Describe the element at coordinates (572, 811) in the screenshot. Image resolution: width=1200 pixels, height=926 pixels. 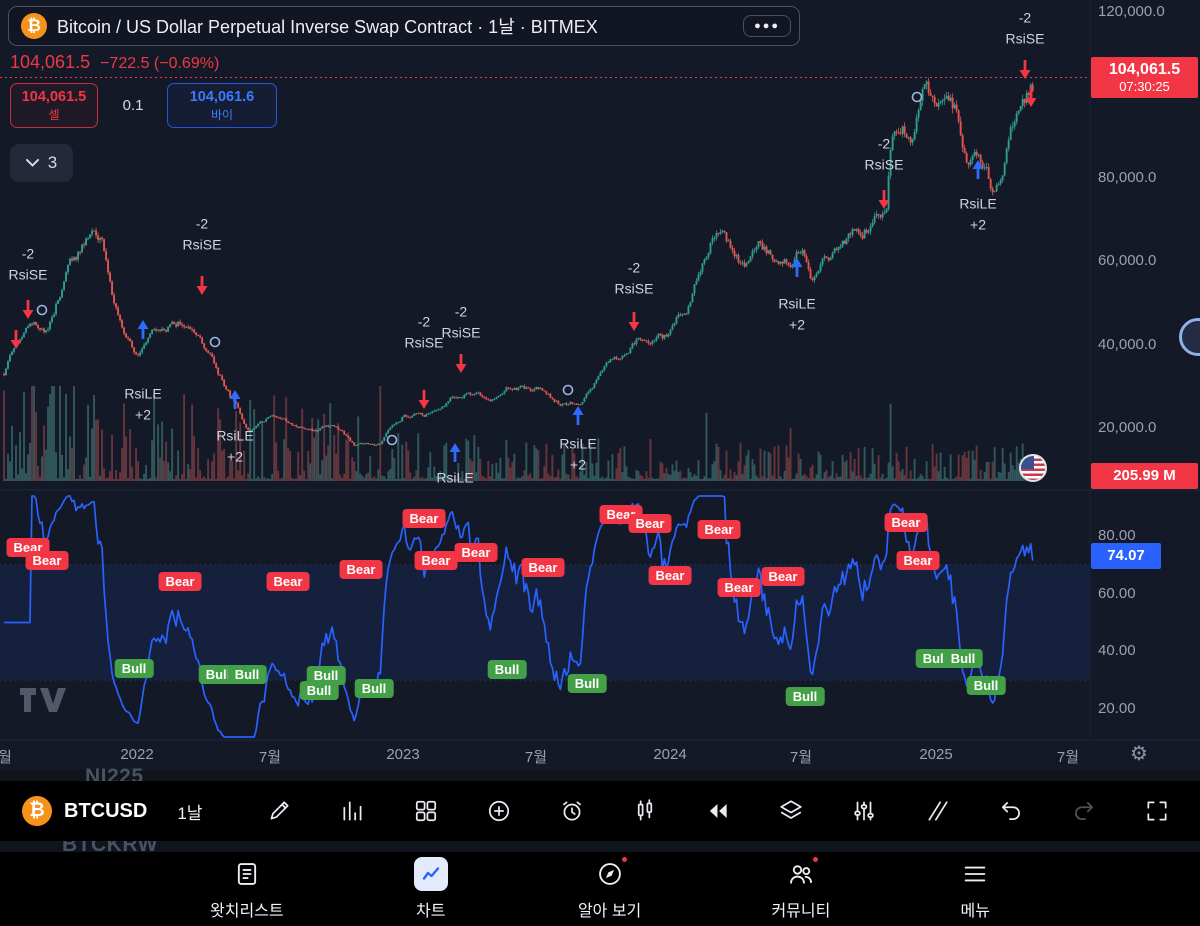
I see `alert-icon` at that location.